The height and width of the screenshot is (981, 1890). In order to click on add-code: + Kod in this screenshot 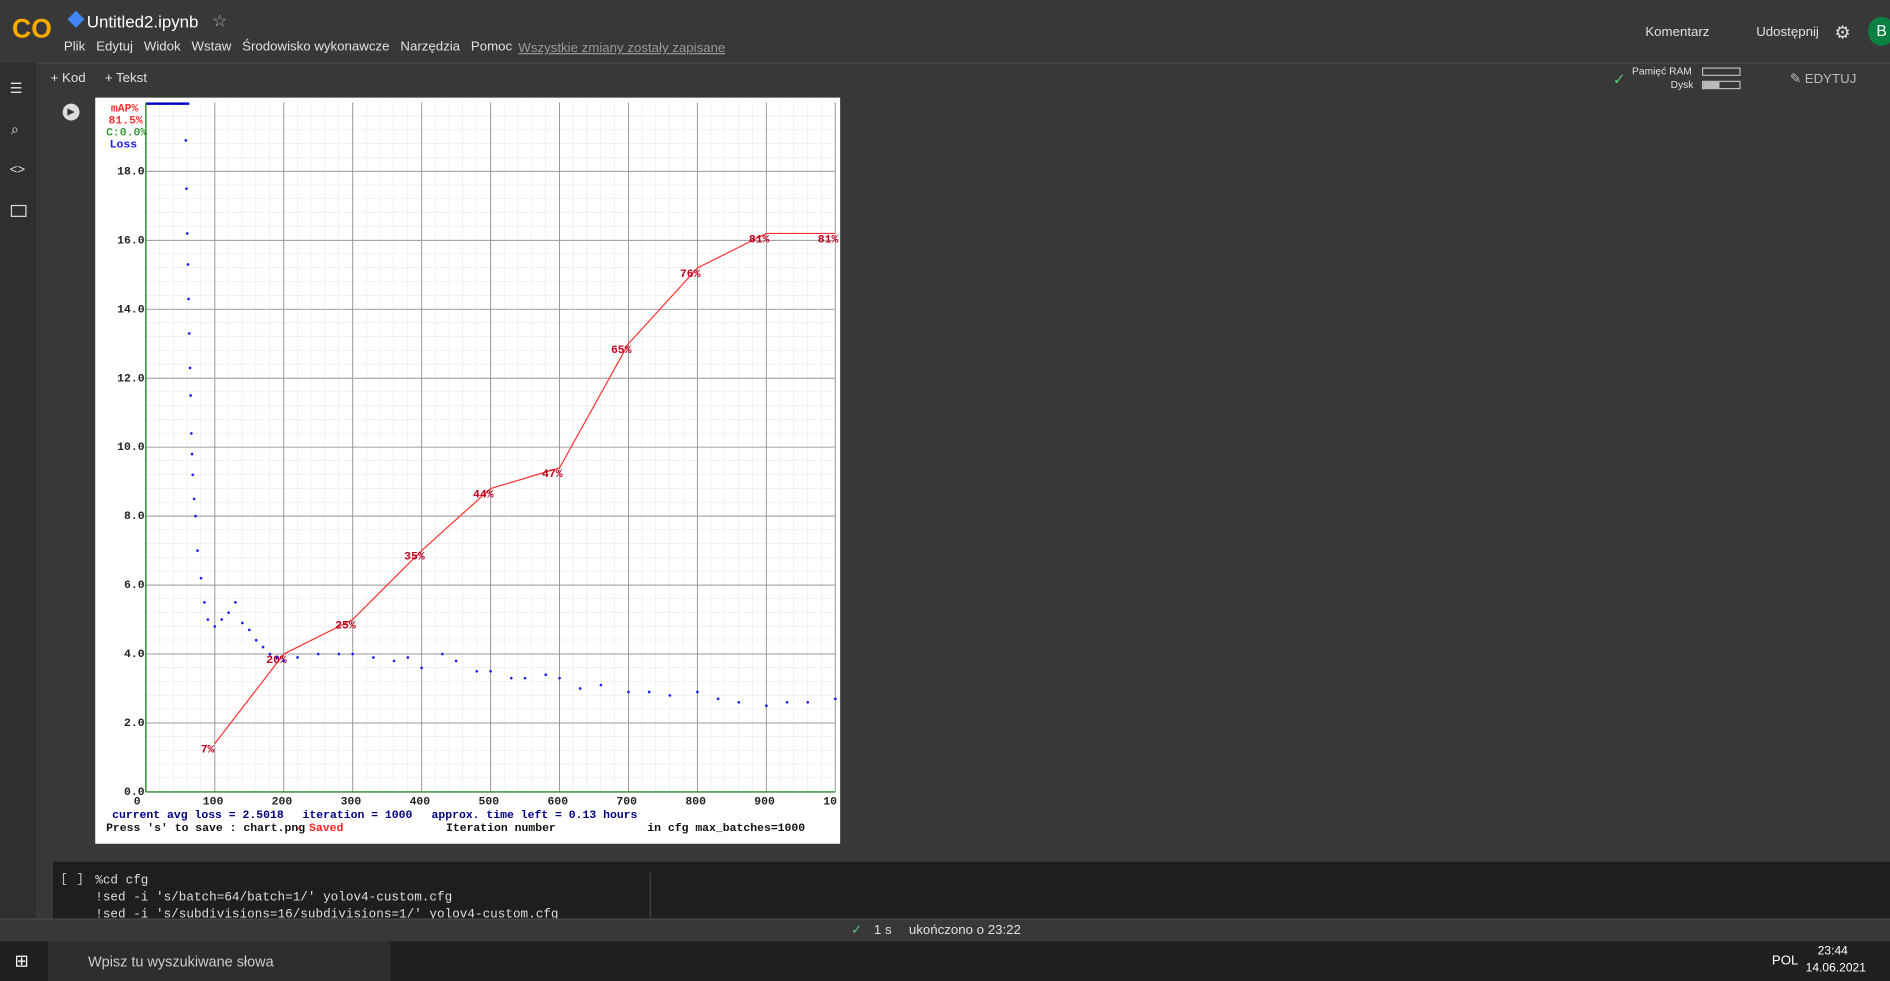, I will do `click(68, 78)`.